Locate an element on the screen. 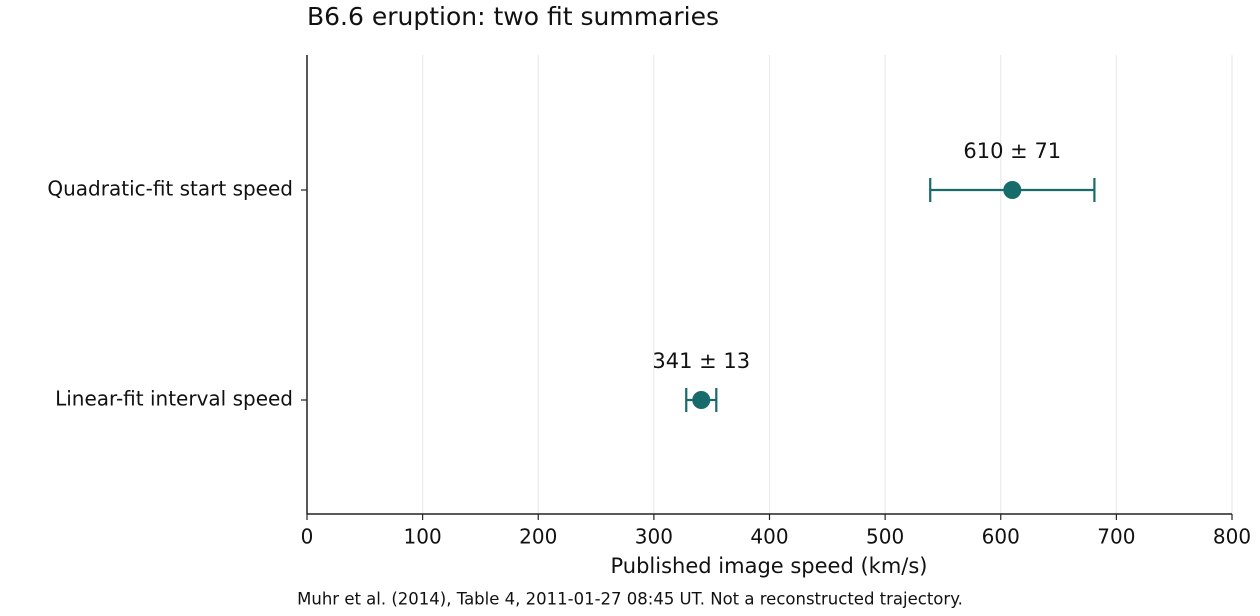 Image resolution: width=1260 pixels, height=616 pixels. y-tick-label: Linear-fit interval speed is located at coordinates (174, 399).